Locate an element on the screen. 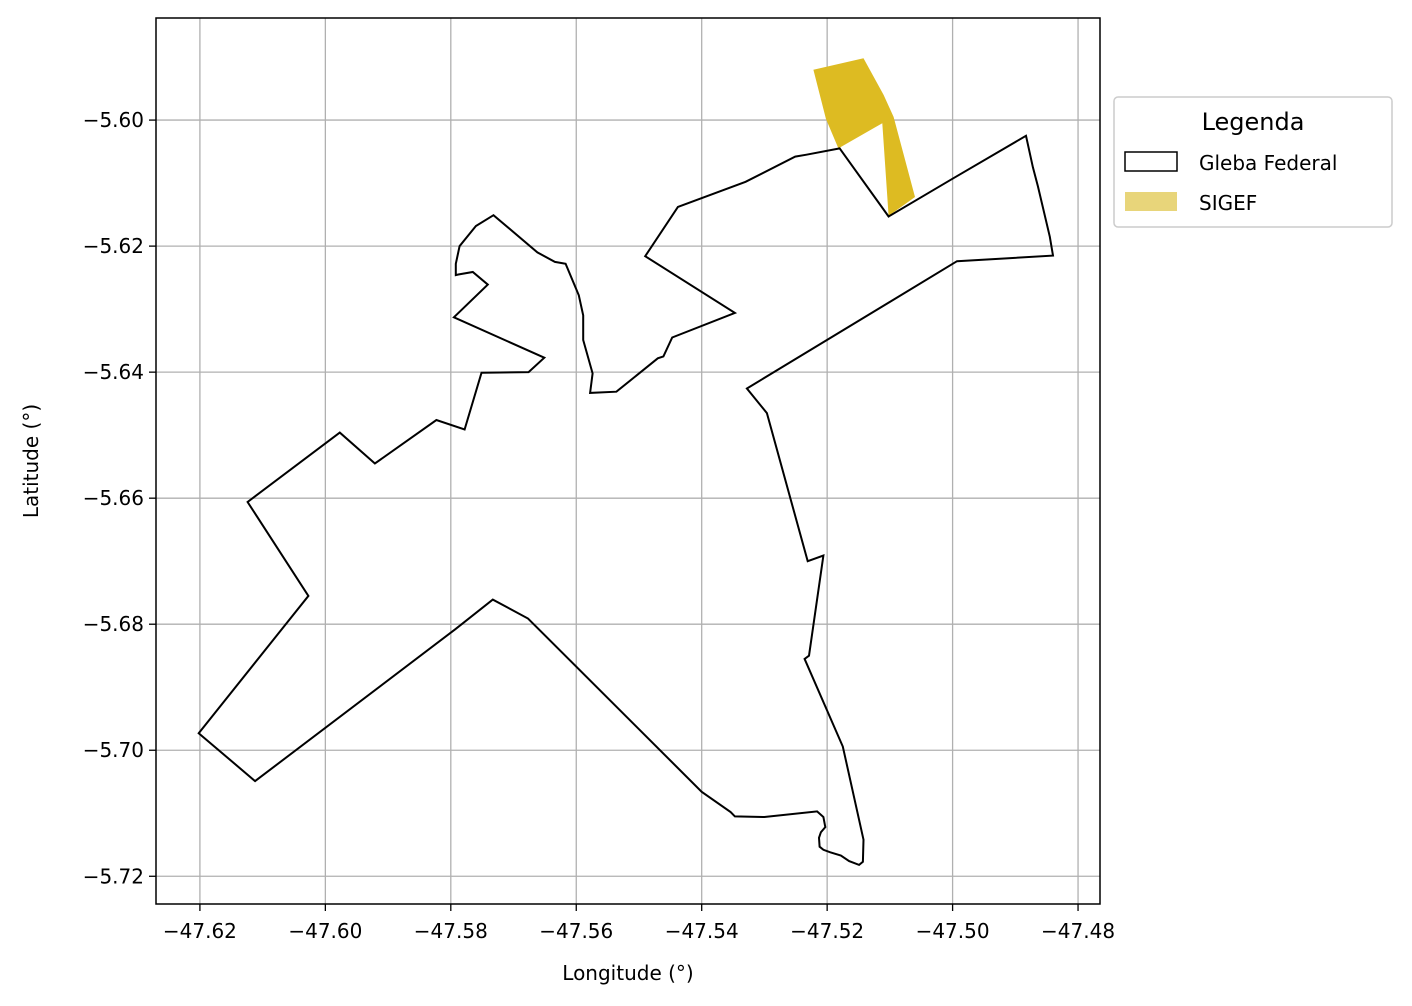 This screenshot has width=1412, height=1006. y-tick-label: −5.60 is located at coordinates (113, 120).